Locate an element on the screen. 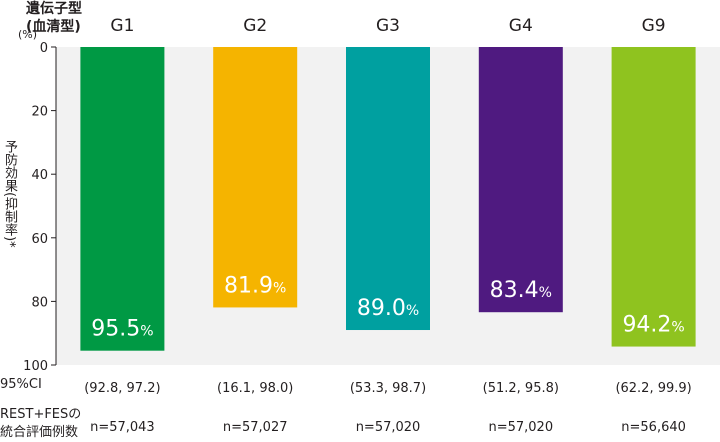 This screenshot has width=720, height=442. genotype-title: 遺伝子型 (血清型) is located at coordinates (54, 18).